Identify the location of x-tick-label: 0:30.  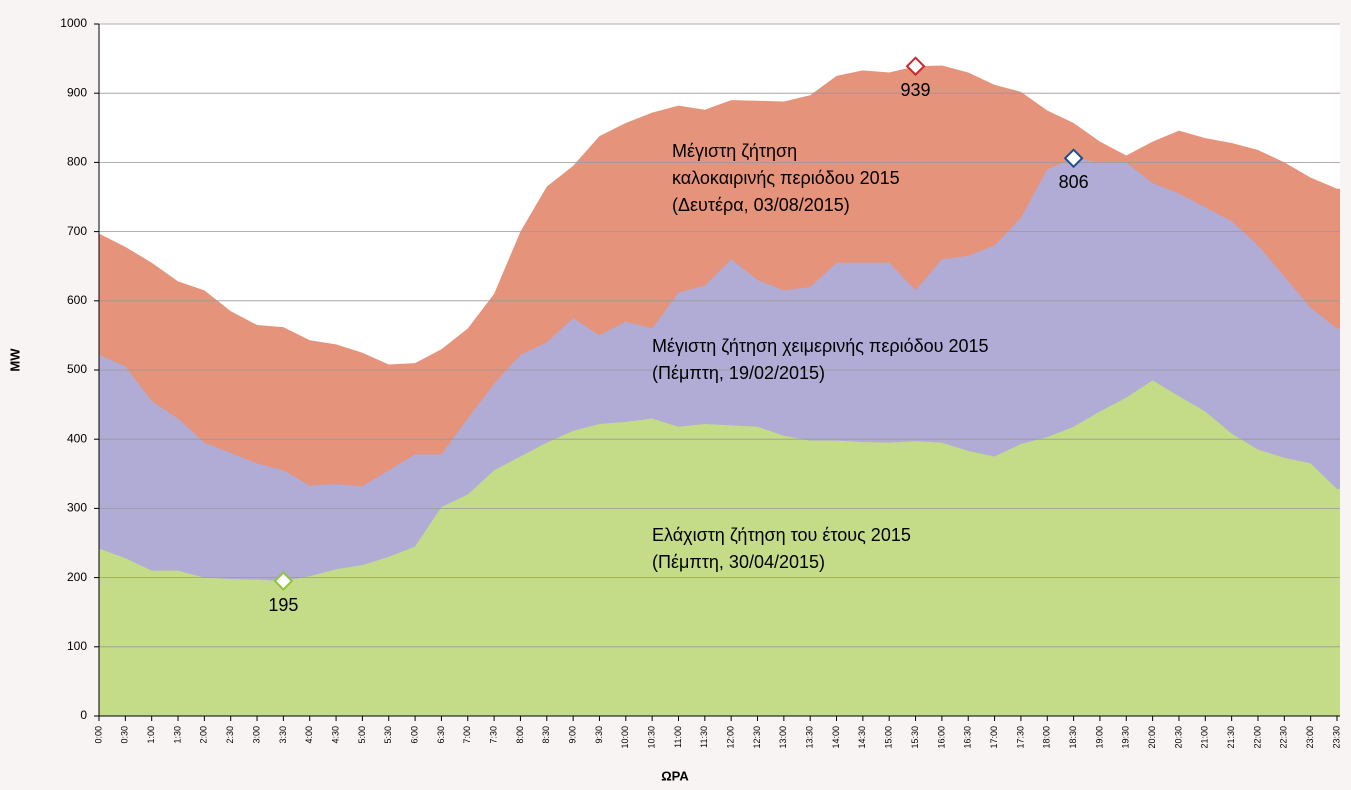
(125, 735).